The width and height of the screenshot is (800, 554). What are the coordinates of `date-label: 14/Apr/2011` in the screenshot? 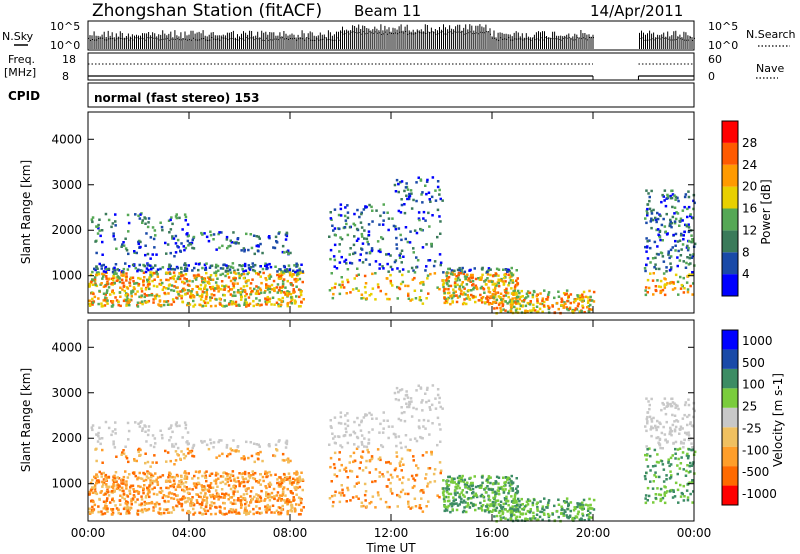 It's located at (636, 11).